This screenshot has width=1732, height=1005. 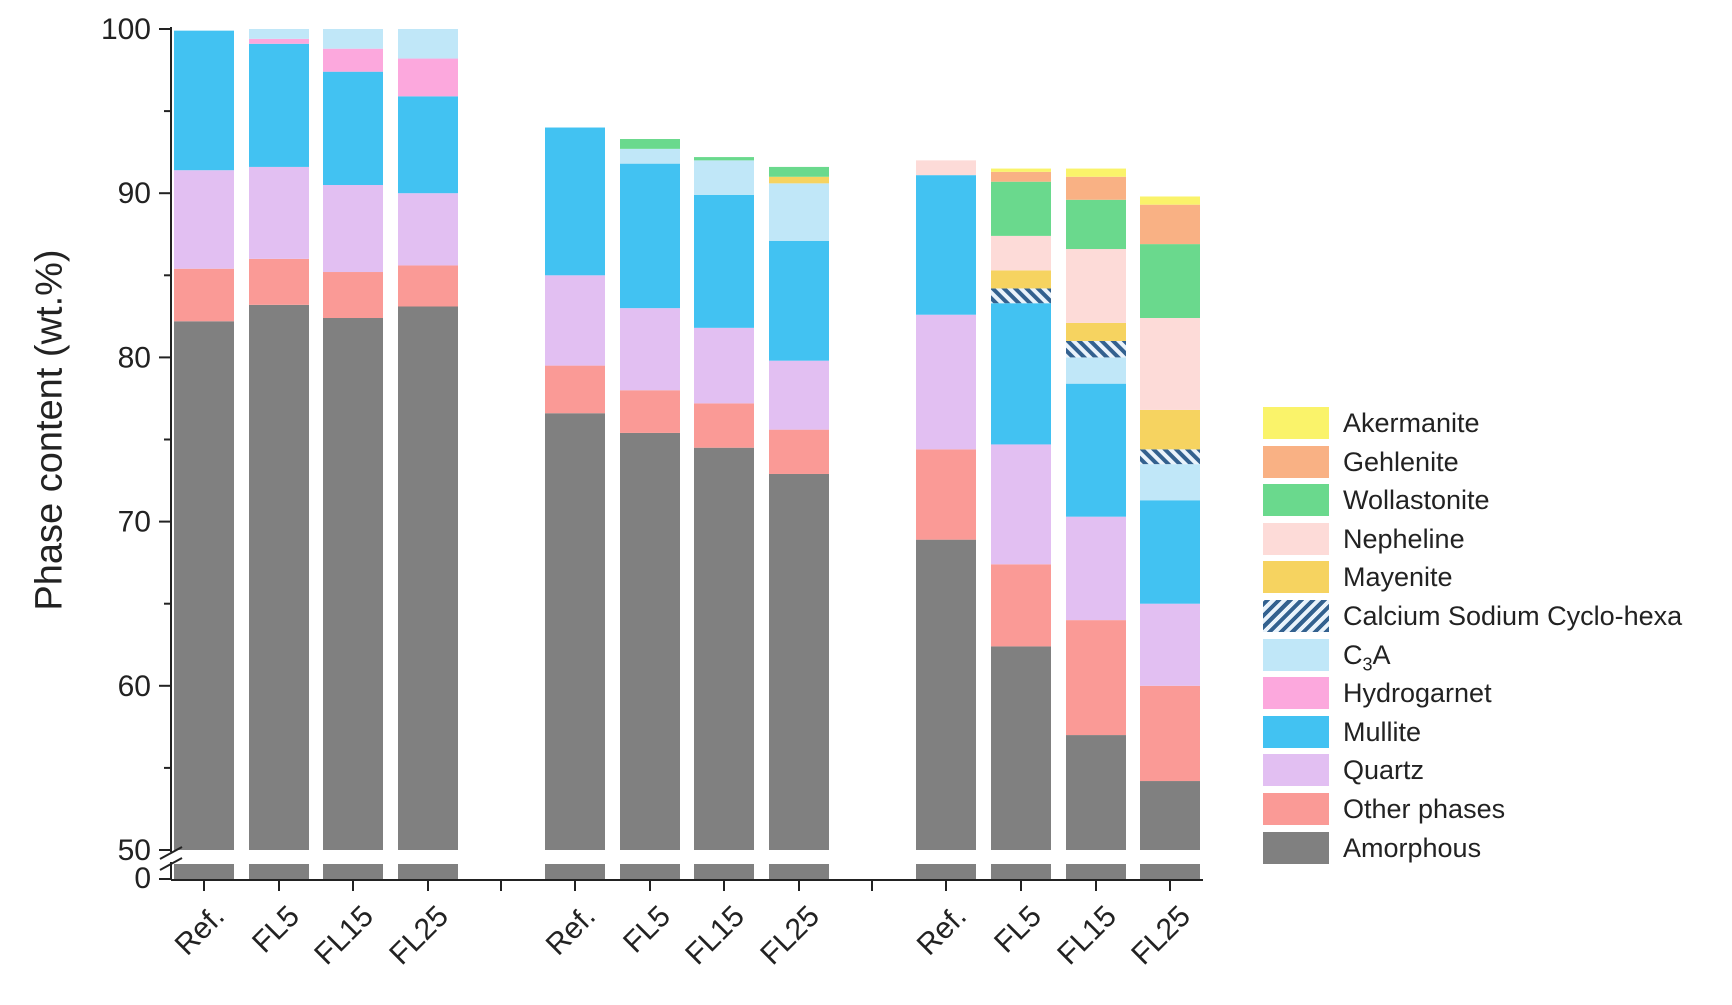 I want to click on legend-label-mayenite: Mayenite, so click(x=1398, y=577).